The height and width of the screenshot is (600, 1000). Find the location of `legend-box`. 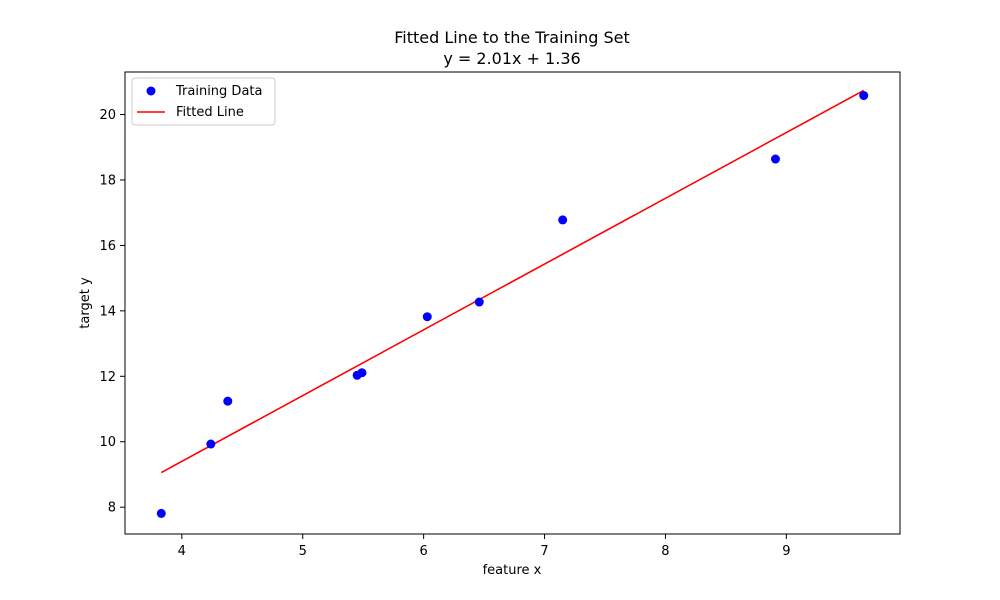

legend-box is located at coordinates (203, 101).